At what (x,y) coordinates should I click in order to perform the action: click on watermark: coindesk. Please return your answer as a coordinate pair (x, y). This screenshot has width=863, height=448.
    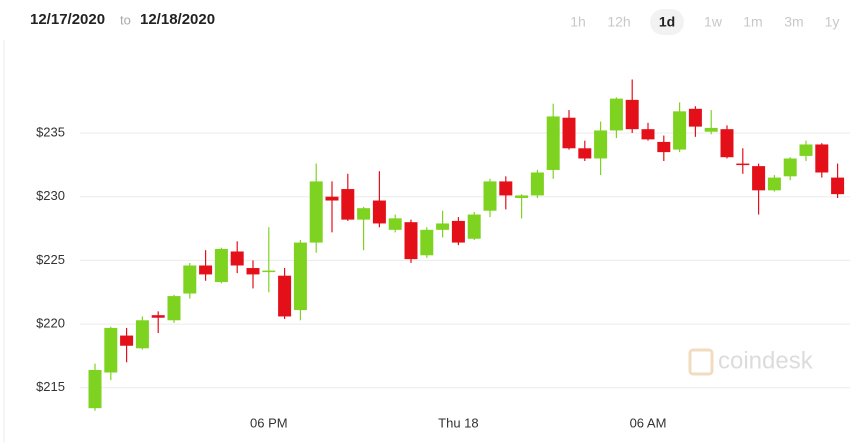
    Looking at the image, I should click on (751, 361).